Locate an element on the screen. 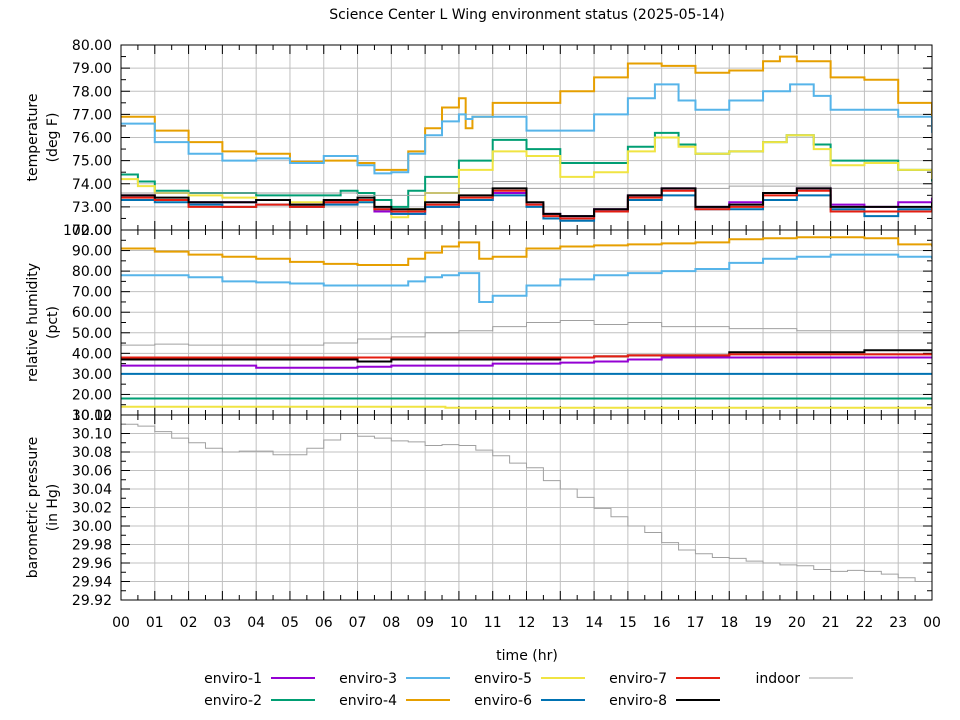  y-tick-label: 30.10 is located at coordinates (92, 435).